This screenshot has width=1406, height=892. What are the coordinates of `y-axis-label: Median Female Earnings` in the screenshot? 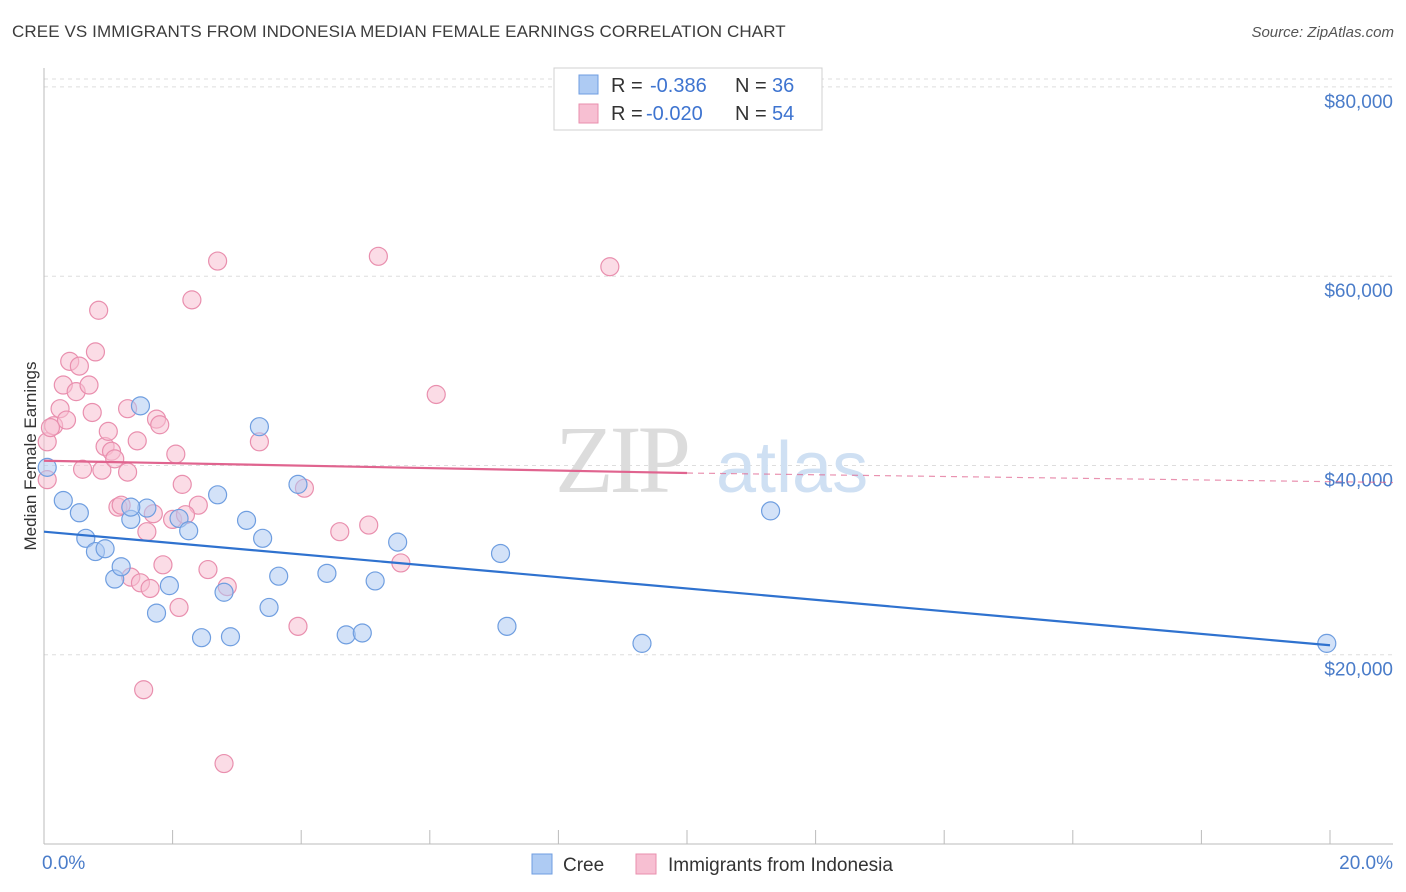 It's located at (30, 456).